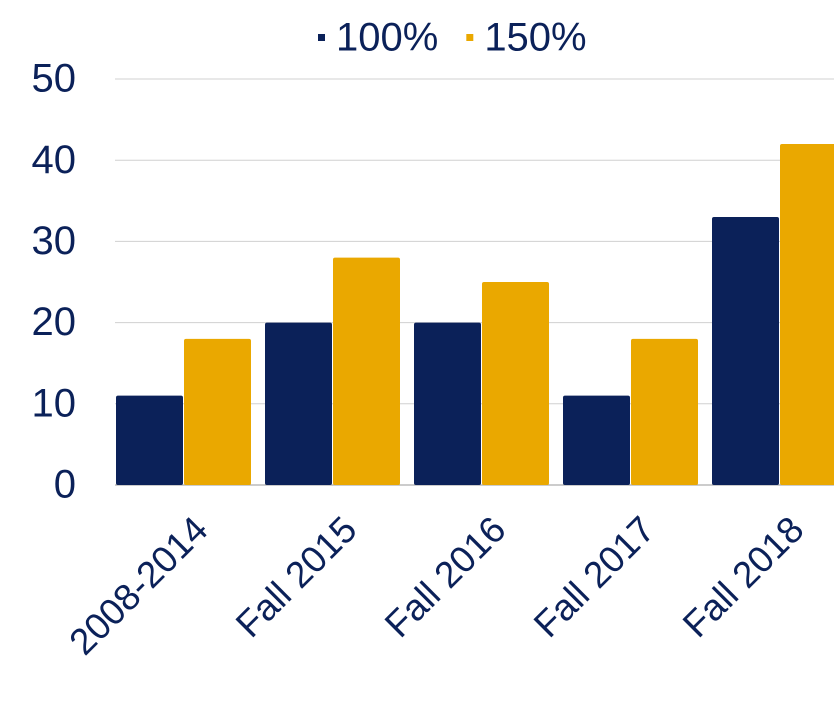 The image size is (834, 706). I want to click on x-tick-label: Fall 2017, so click(594, 577).